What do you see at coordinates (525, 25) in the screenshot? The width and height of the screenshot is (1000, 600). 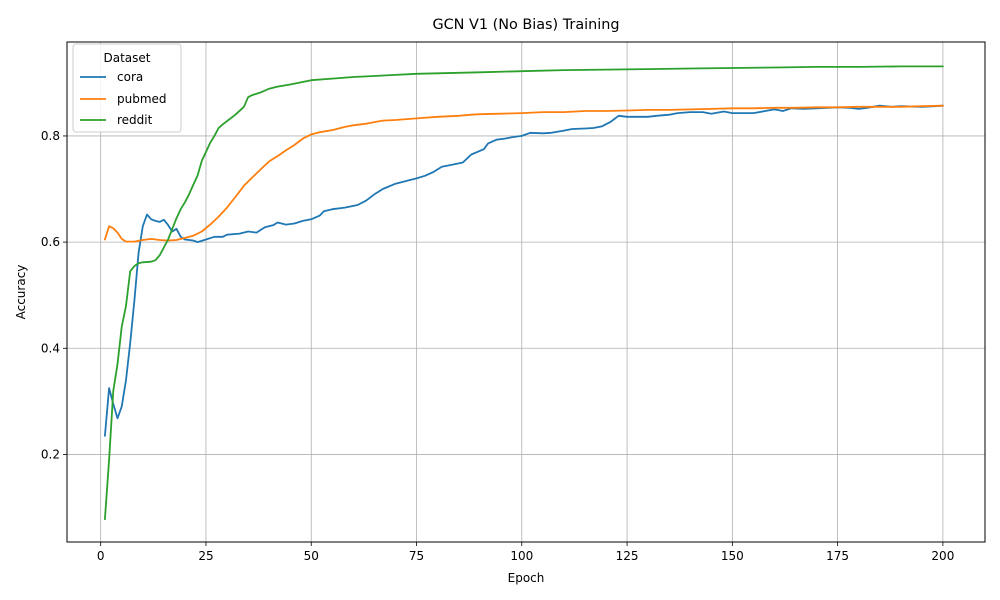 I see `chart-title: GCN V1 (No Bias) Training` at bounding box center [525, 25].